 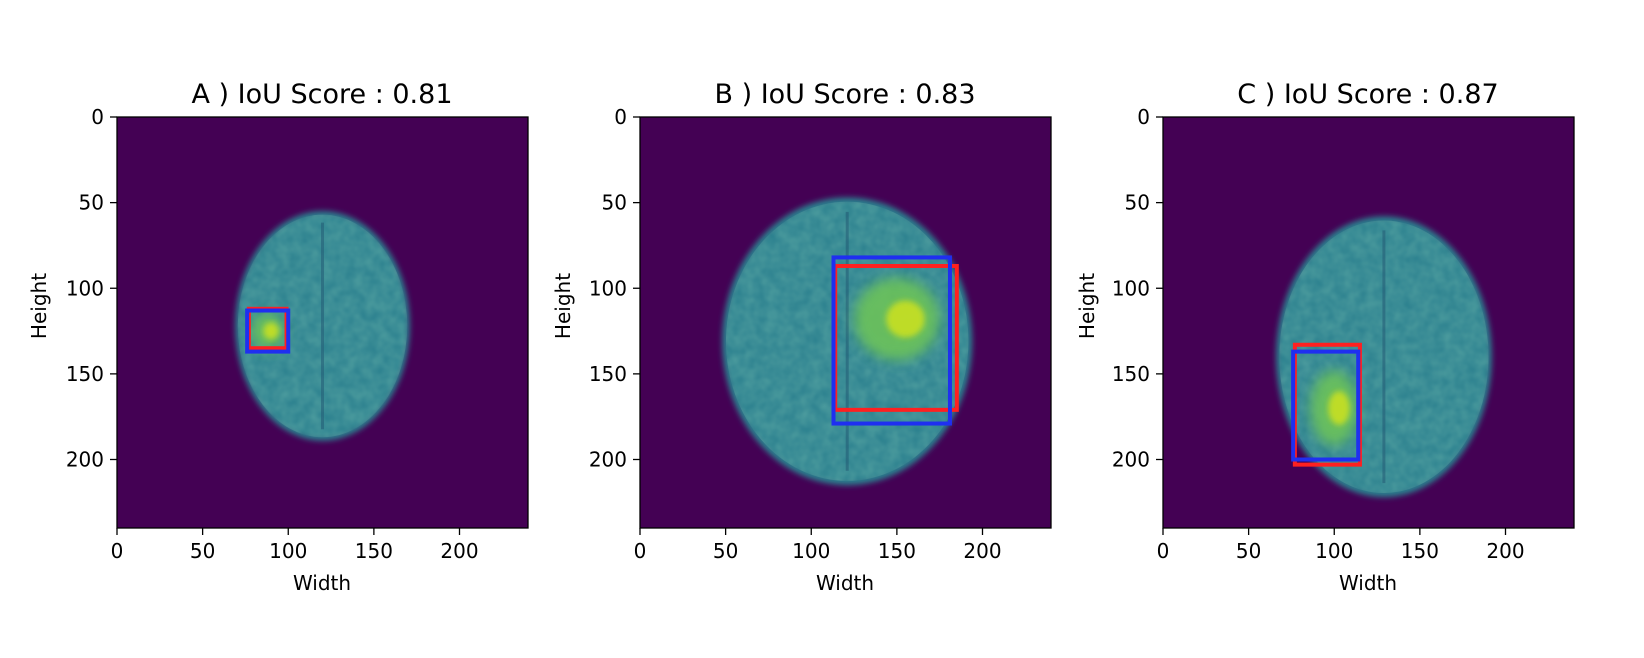 What do you see at coordinates (288, 551) in the screenshot?
I see `panel-a-xtick-label: 100` at bounding box center [288, 551].